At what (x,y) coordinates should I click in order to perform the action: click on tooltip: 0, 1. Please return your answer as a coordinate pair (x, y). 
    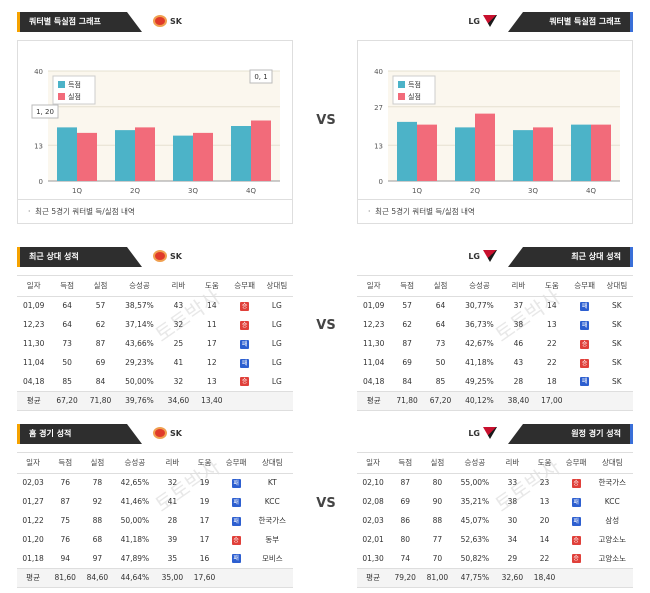
    Looking at the image, I should click on (261, 76).